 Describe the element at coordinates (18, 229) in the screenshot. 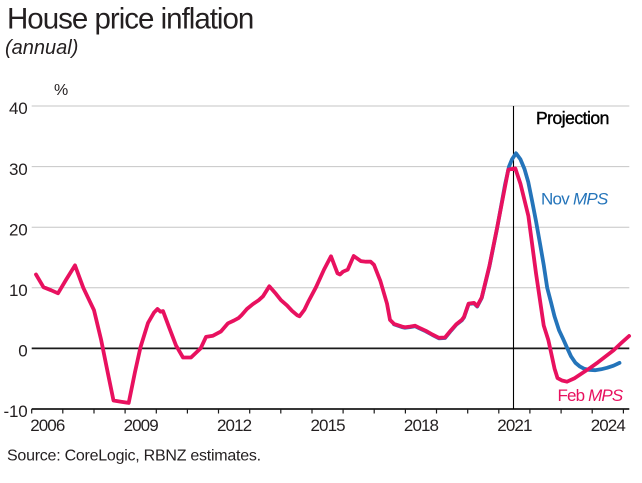

I see `svg-text: 20` at that location.